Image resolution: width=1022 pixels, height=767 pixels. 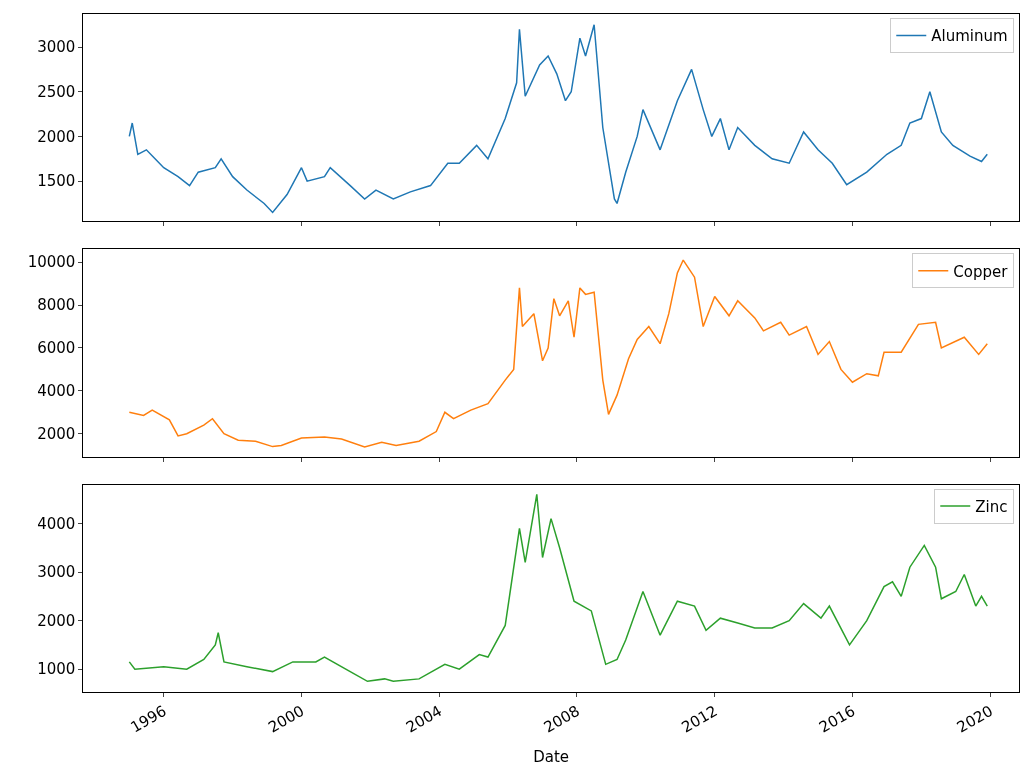 What do you see at coordinates (551, 756) in the screenshot?
I see `x-axis-title: Date` at bounding box center [551, 756].